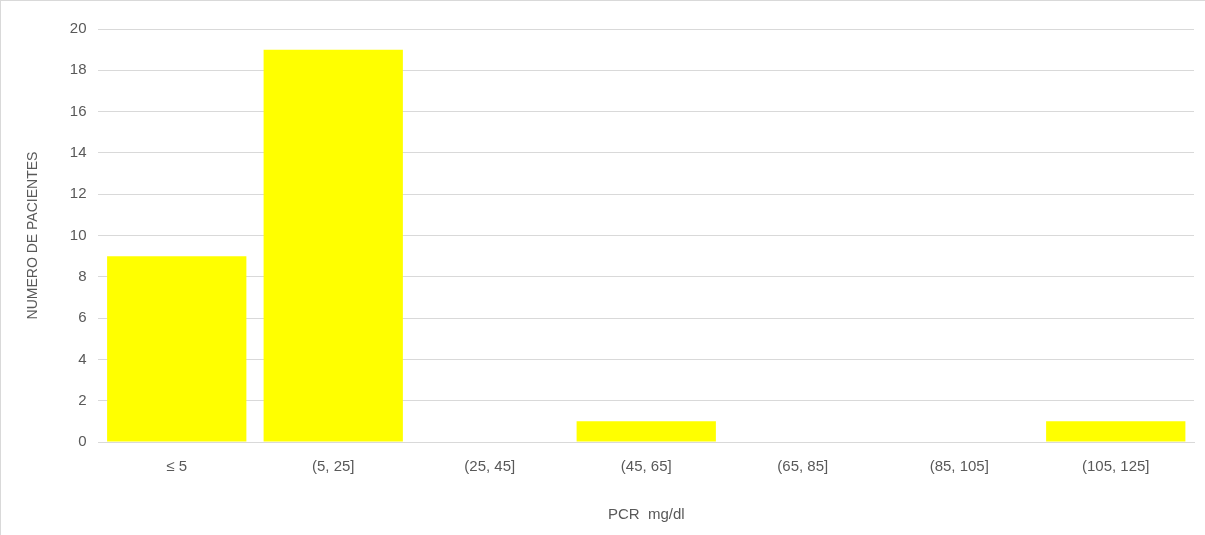 This screenshot has width=1205, height=535. I want to click on y-tick-label: 4, so click(82, 358).